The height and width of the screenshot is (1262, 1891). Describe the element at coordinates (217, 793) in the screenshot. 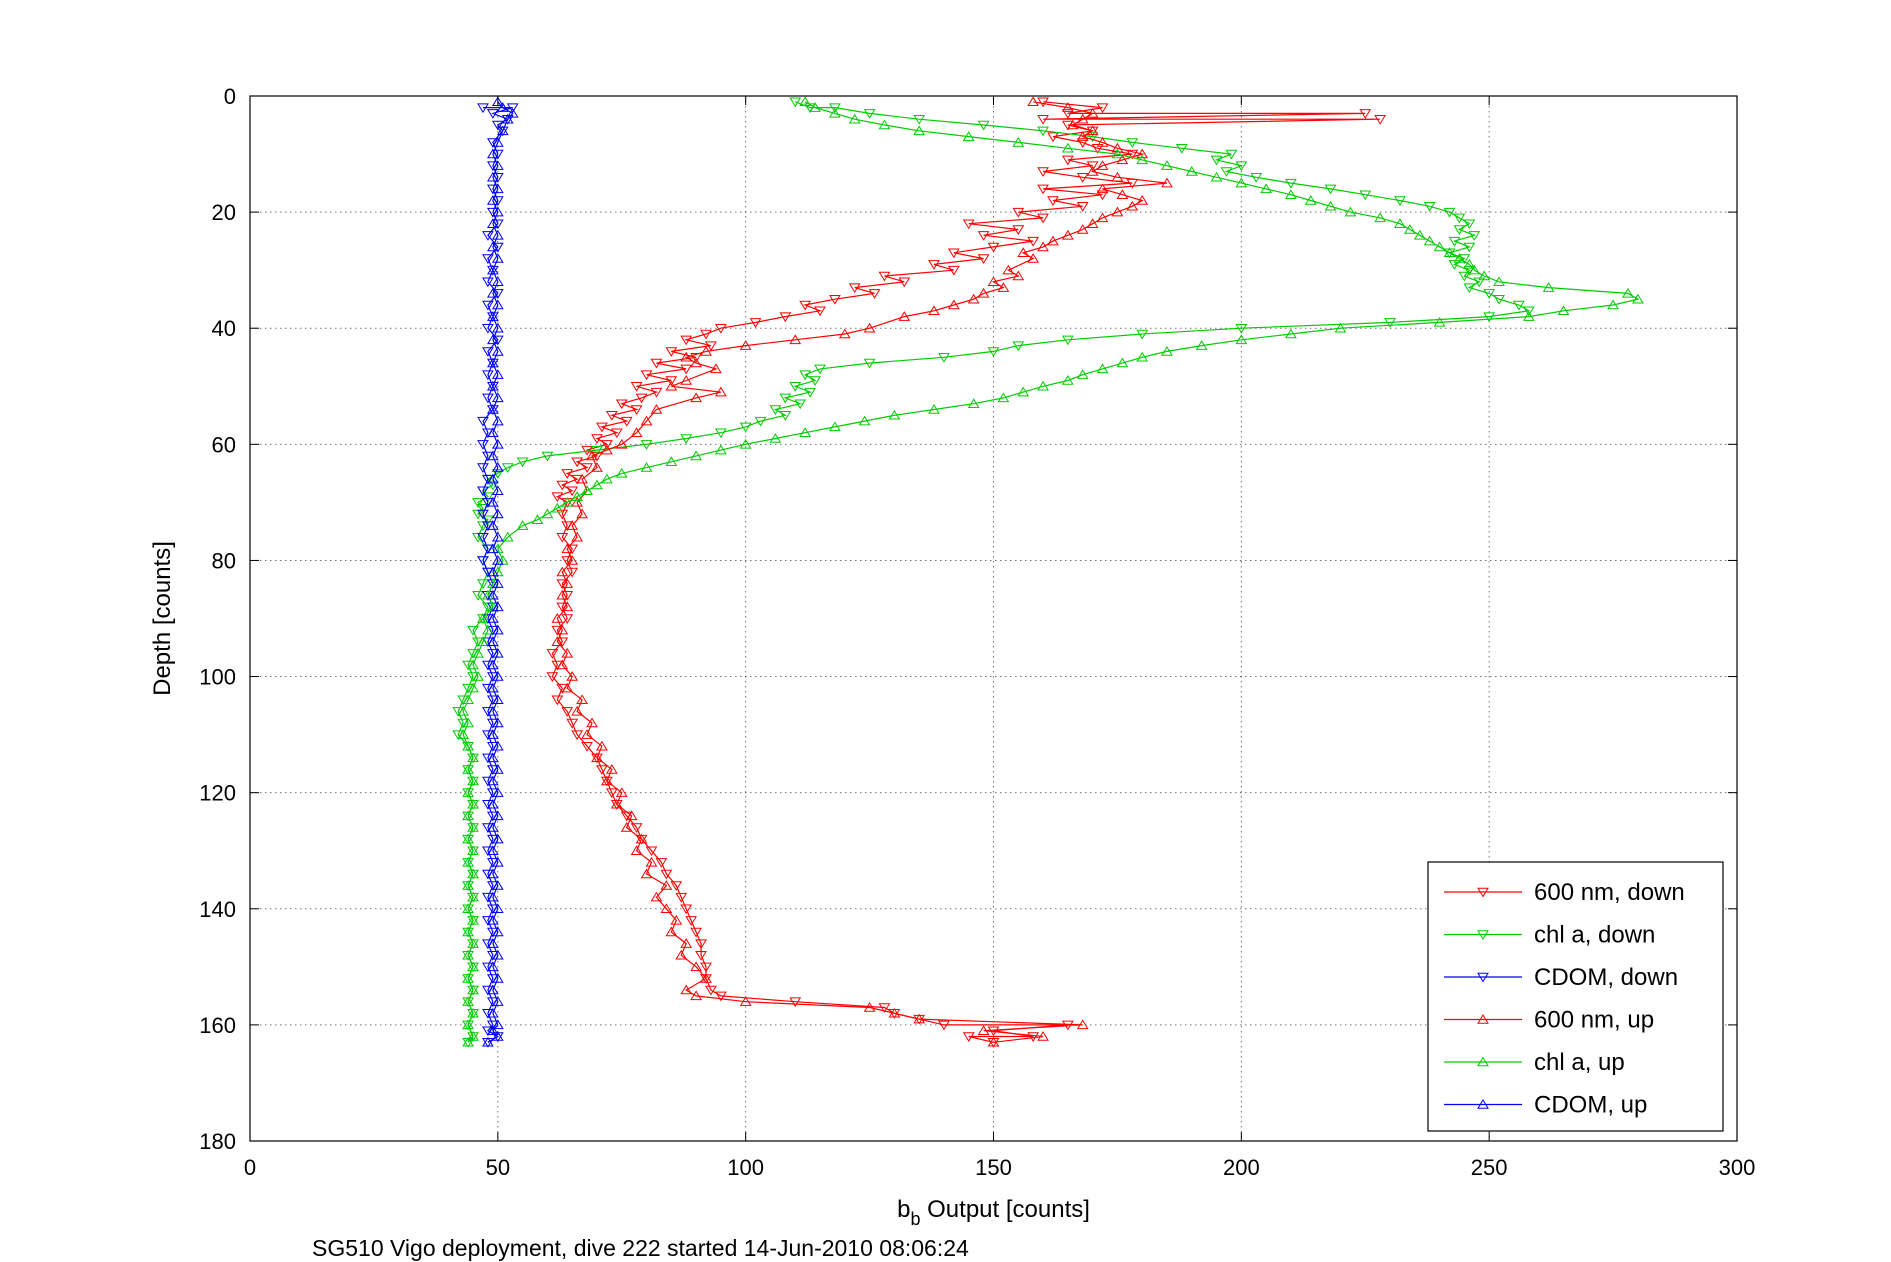

I see `y-tick-label: 120` at that location.